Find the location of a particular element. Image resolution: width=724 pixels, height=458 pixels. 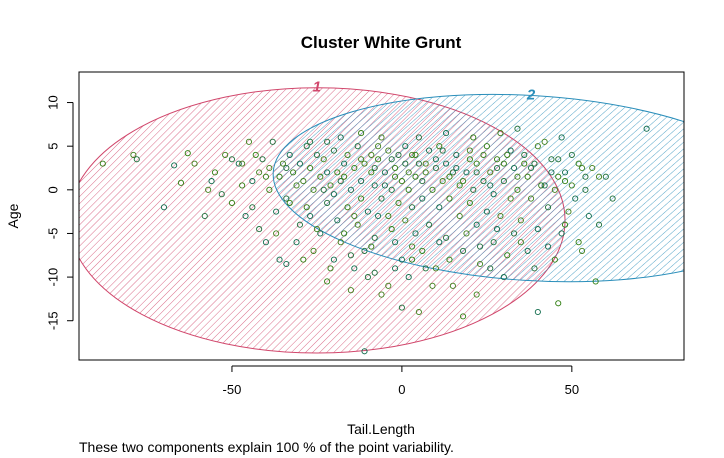

y-tick-label: -10 is located at coordinates (52, 277).